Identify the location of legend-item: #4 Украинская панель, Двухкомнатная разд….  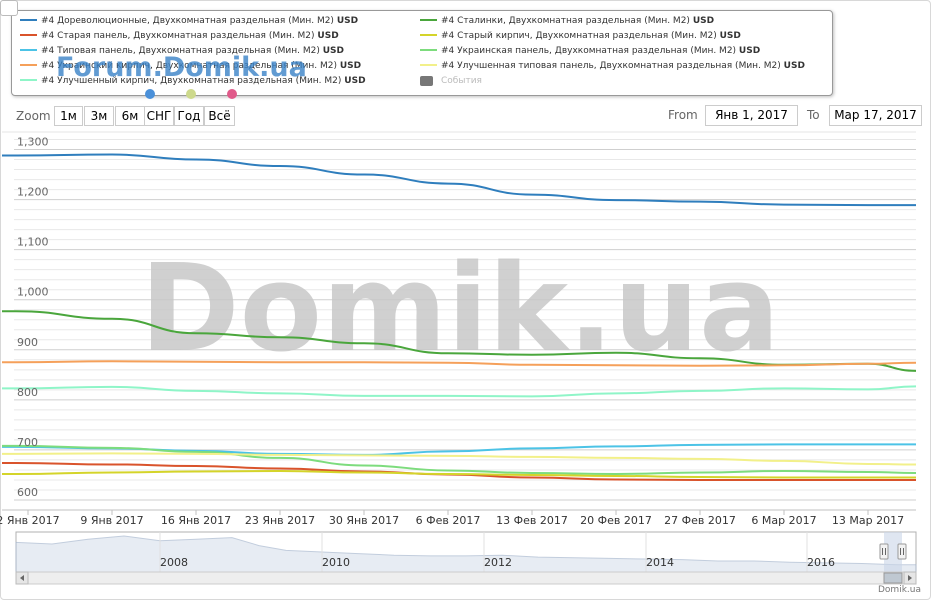
(590, 51).